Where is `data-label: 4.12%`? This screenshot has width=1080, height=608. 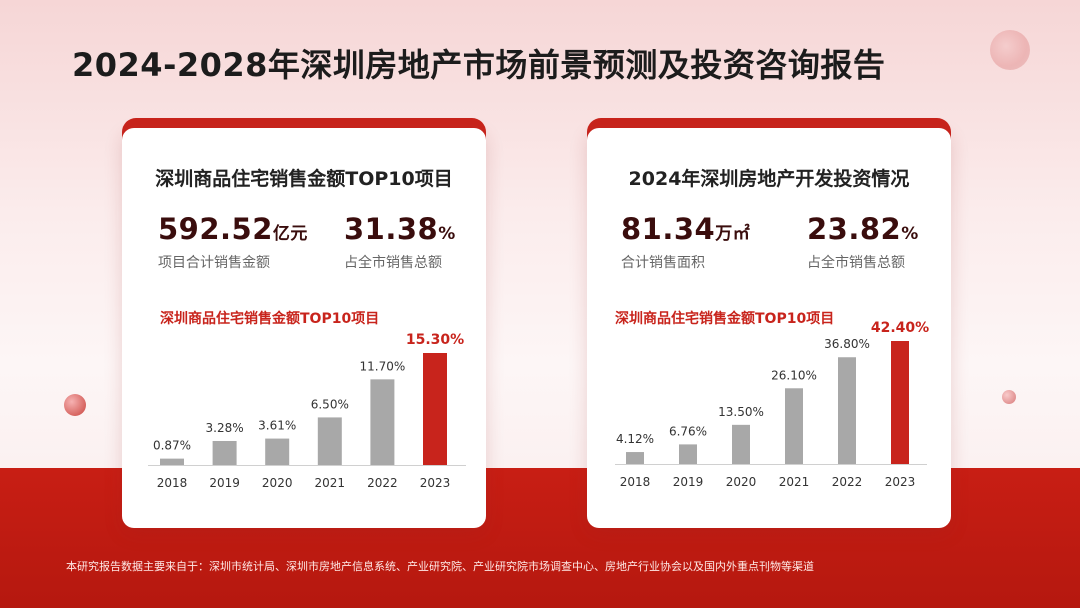
data-label: 4.12% is located at coordinates (635, 439).